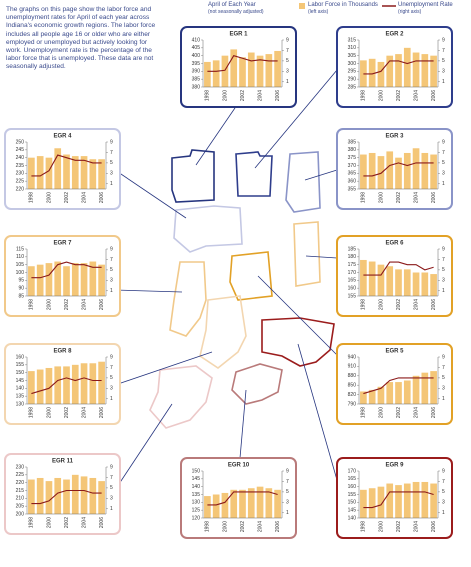 The width and height of the screenshot is (471, 567). Describe the element at coordinates (352, 503) in the screenshot. I see `y-tick-label: 150` at that location.